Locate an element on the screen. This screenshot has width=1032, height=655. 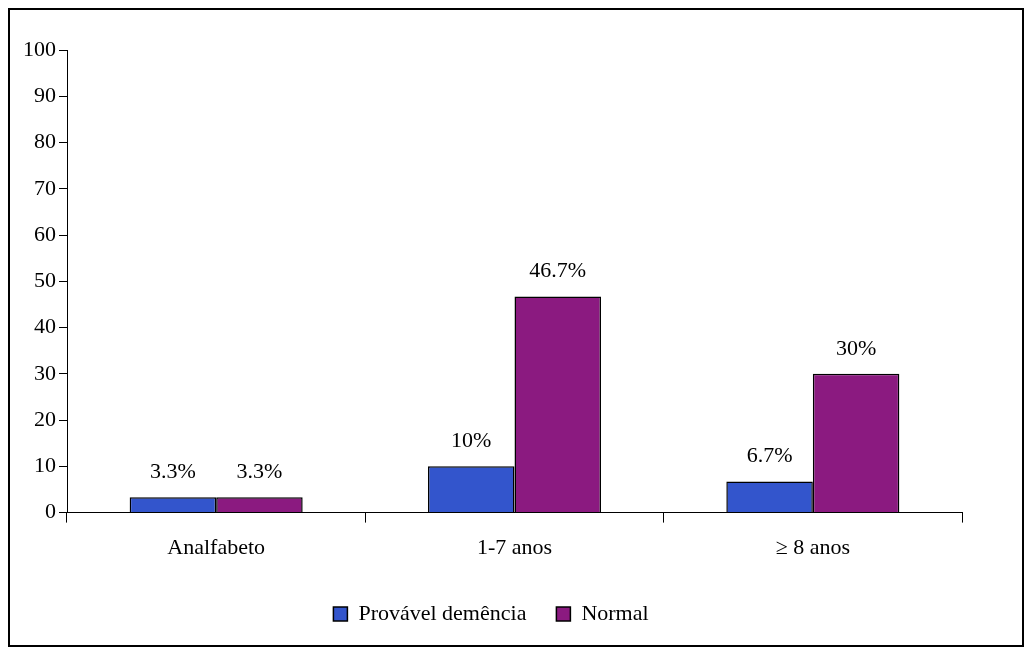
y-tick-label: 50 is located at coordinates (45, 280).